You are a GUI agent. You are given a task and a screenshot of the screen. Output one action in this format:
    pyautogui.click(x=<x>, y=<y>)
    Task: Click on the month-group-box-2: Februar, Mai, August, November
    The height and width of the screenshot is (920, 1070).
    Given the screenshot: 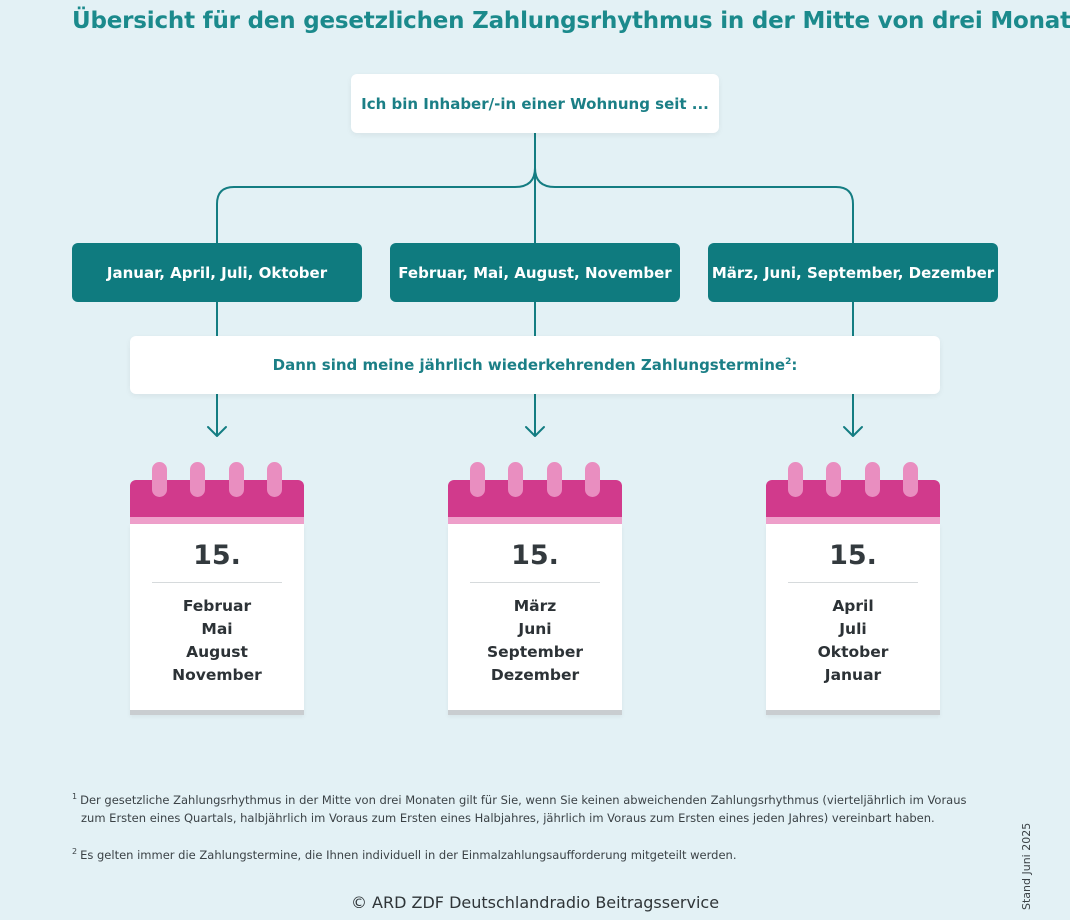 What is the action you would take?
    pyautogui.click(x=535, y=272)
    